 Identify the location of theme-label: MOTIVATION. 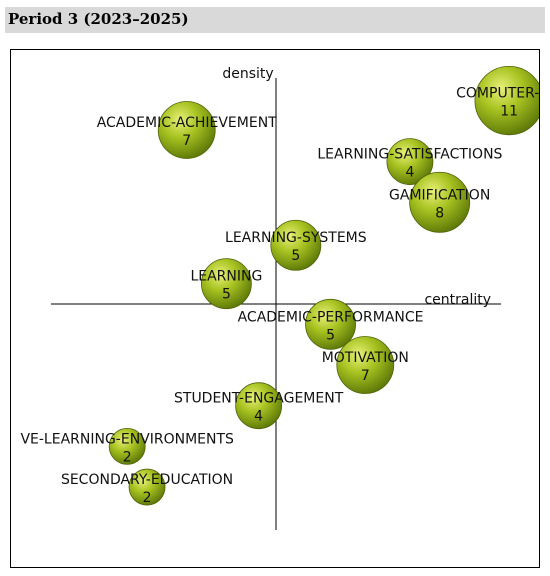
(365, 358).